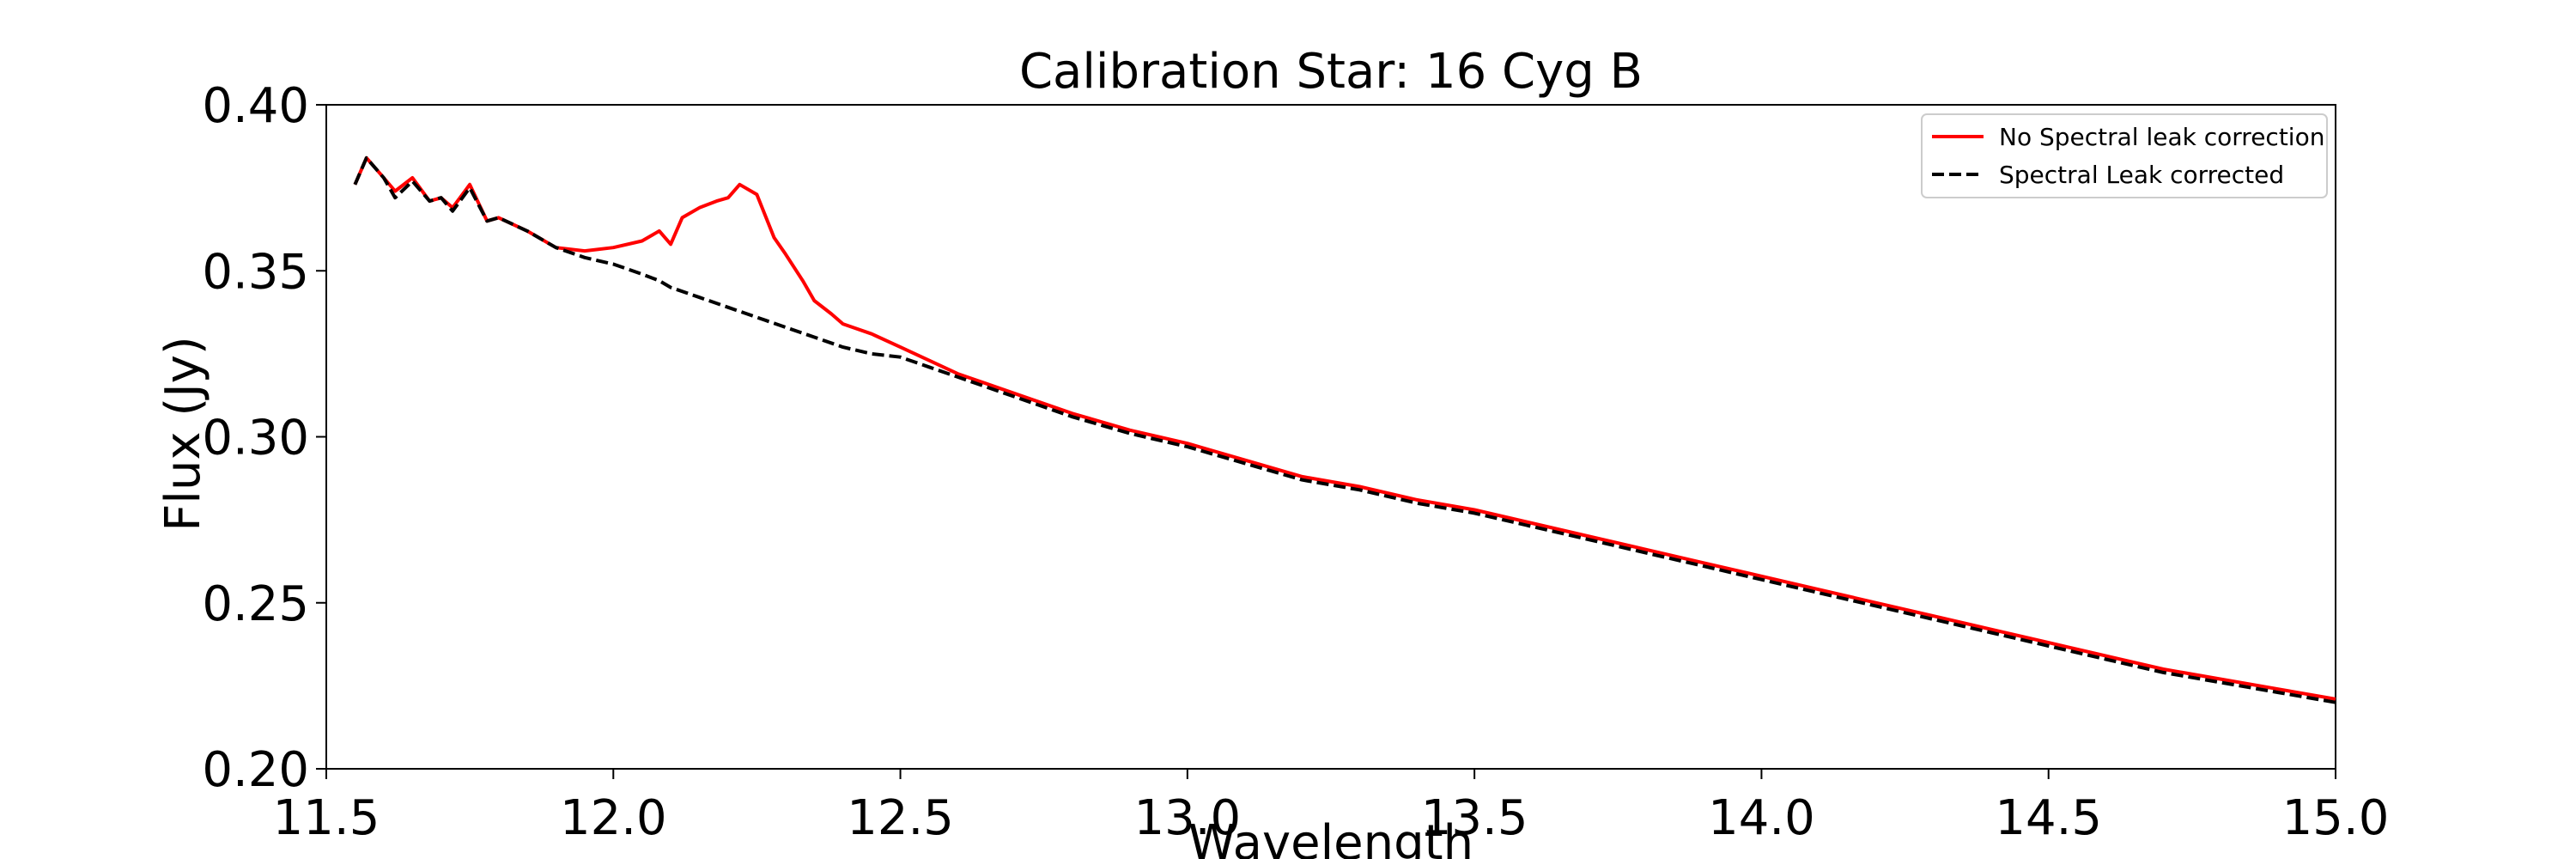 Image resolution: width=2576 pixels, height=859 pixels. I want to click on y-axis-label: Flux (Jy), so click(183, 434).